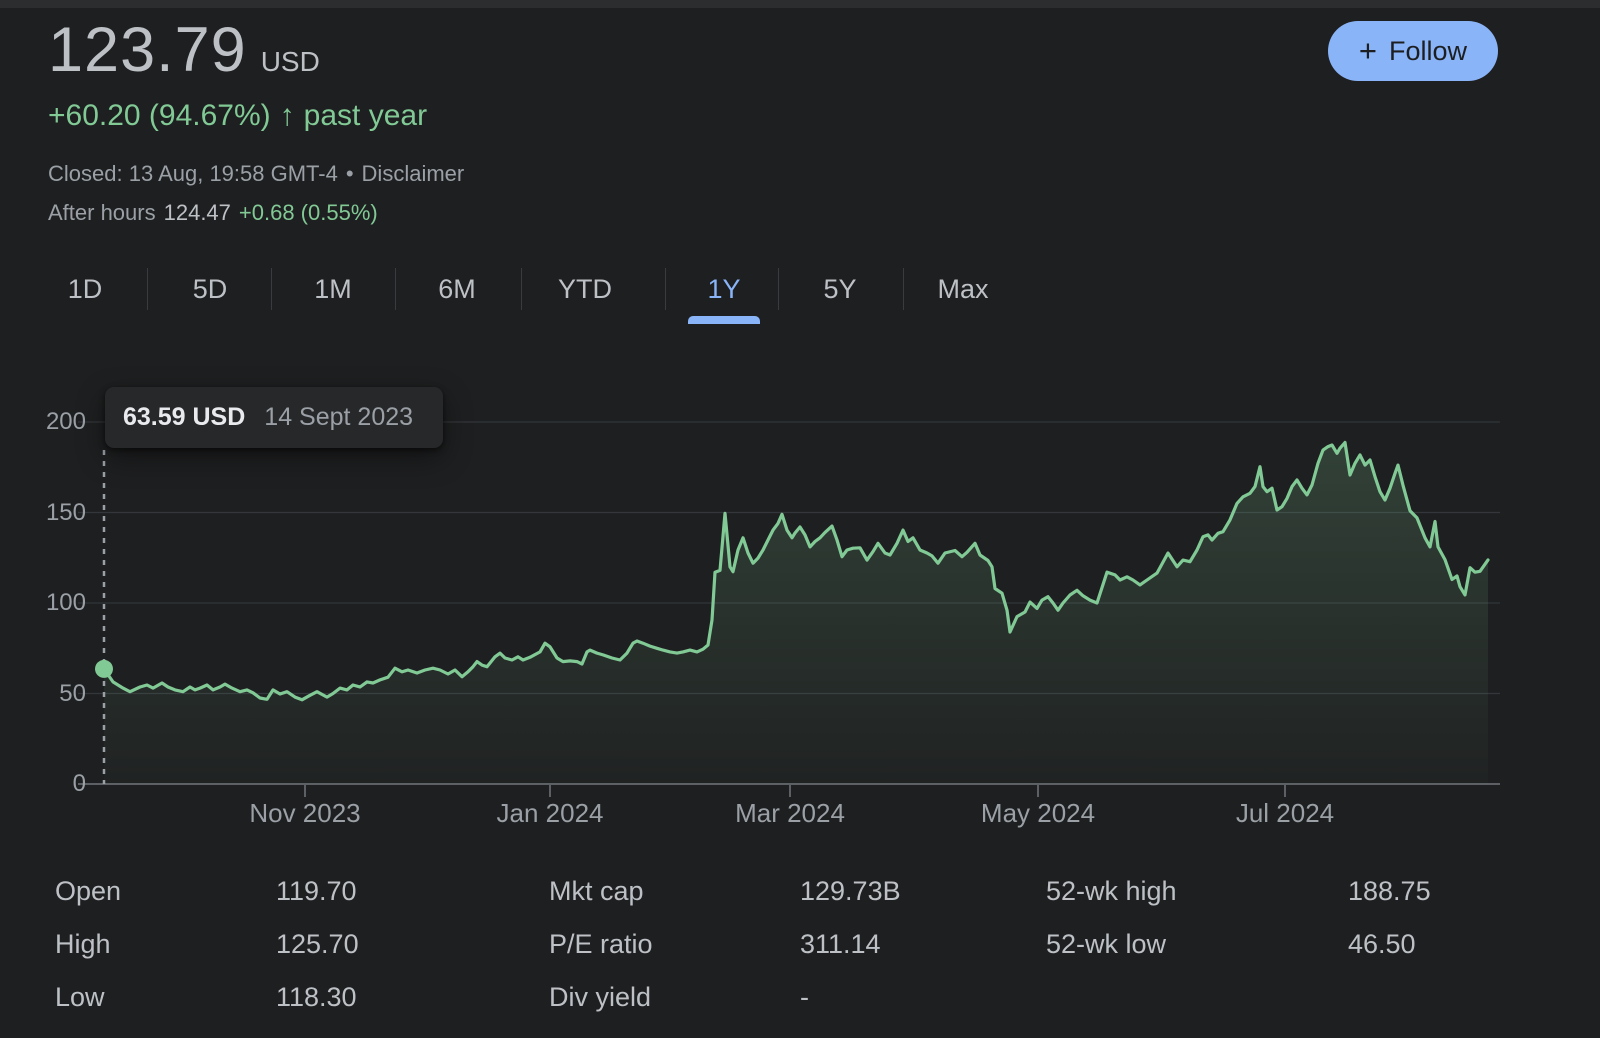 Image resolution: width=1600 pixels, height=1038 pixels. Describe the element at coordinates (850, 891) in the screenshot. I see `stat-value: 129.73B` at that location.